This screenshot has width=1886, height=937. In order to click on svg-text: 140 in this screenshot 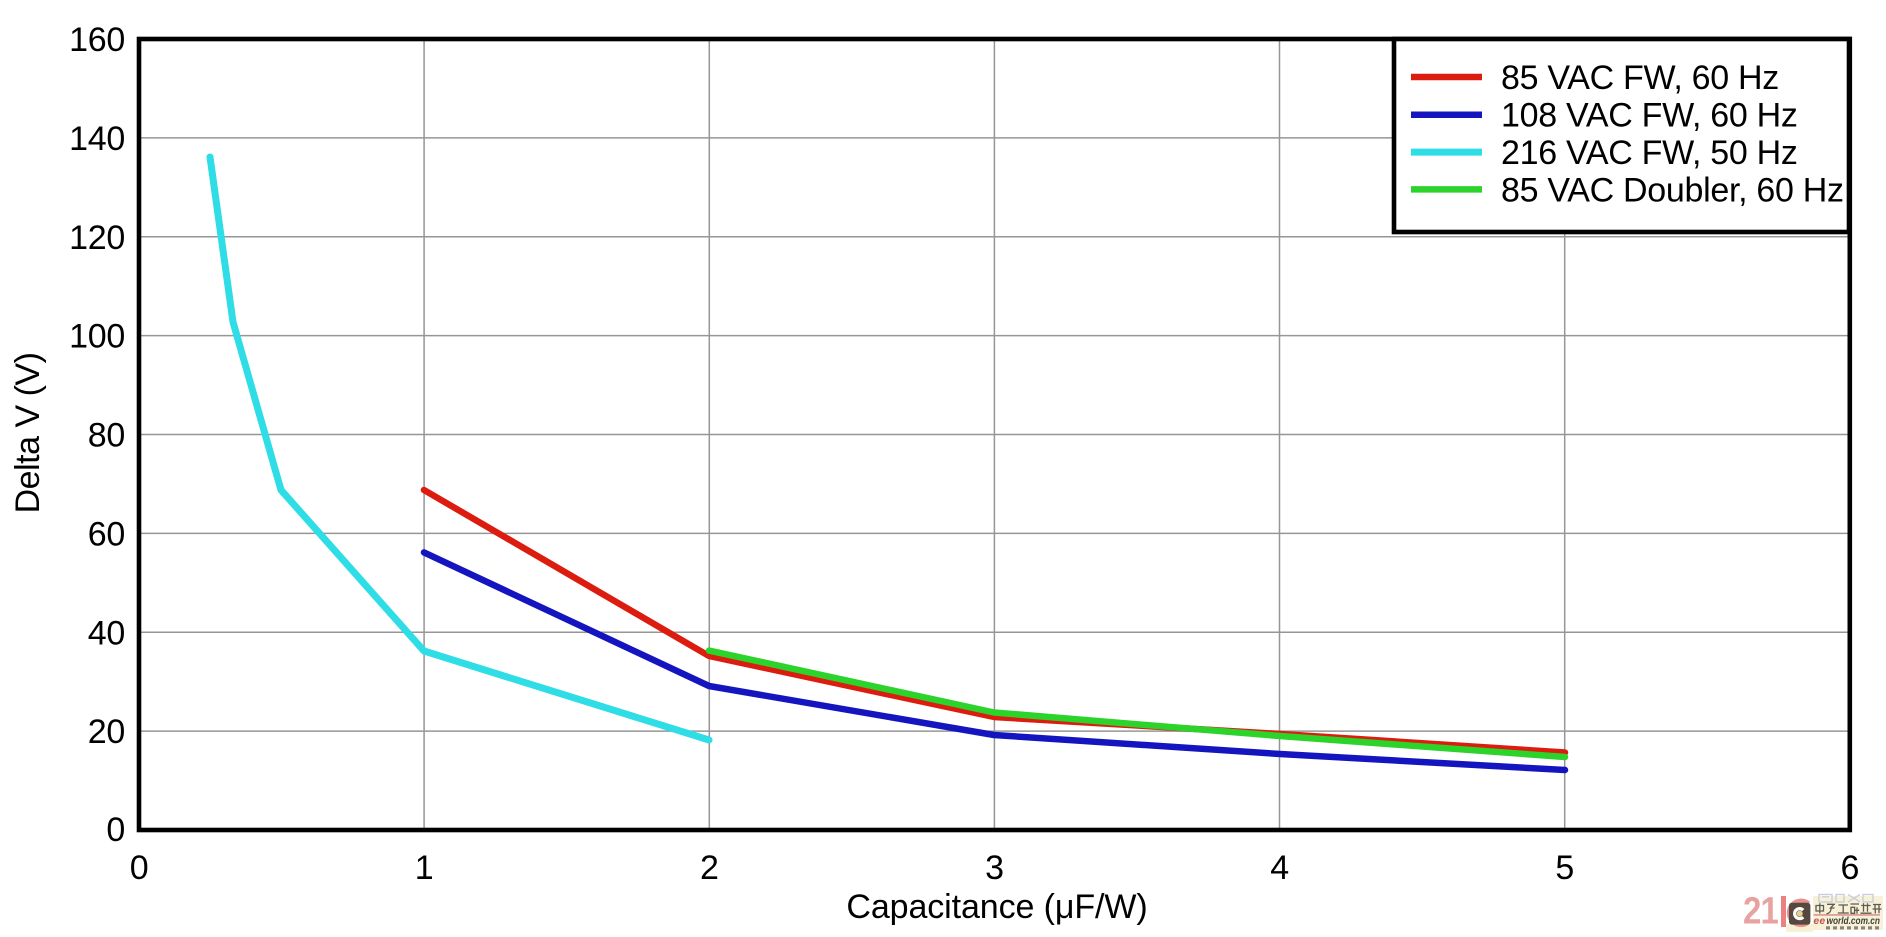, I will do `click(97, 139)`.